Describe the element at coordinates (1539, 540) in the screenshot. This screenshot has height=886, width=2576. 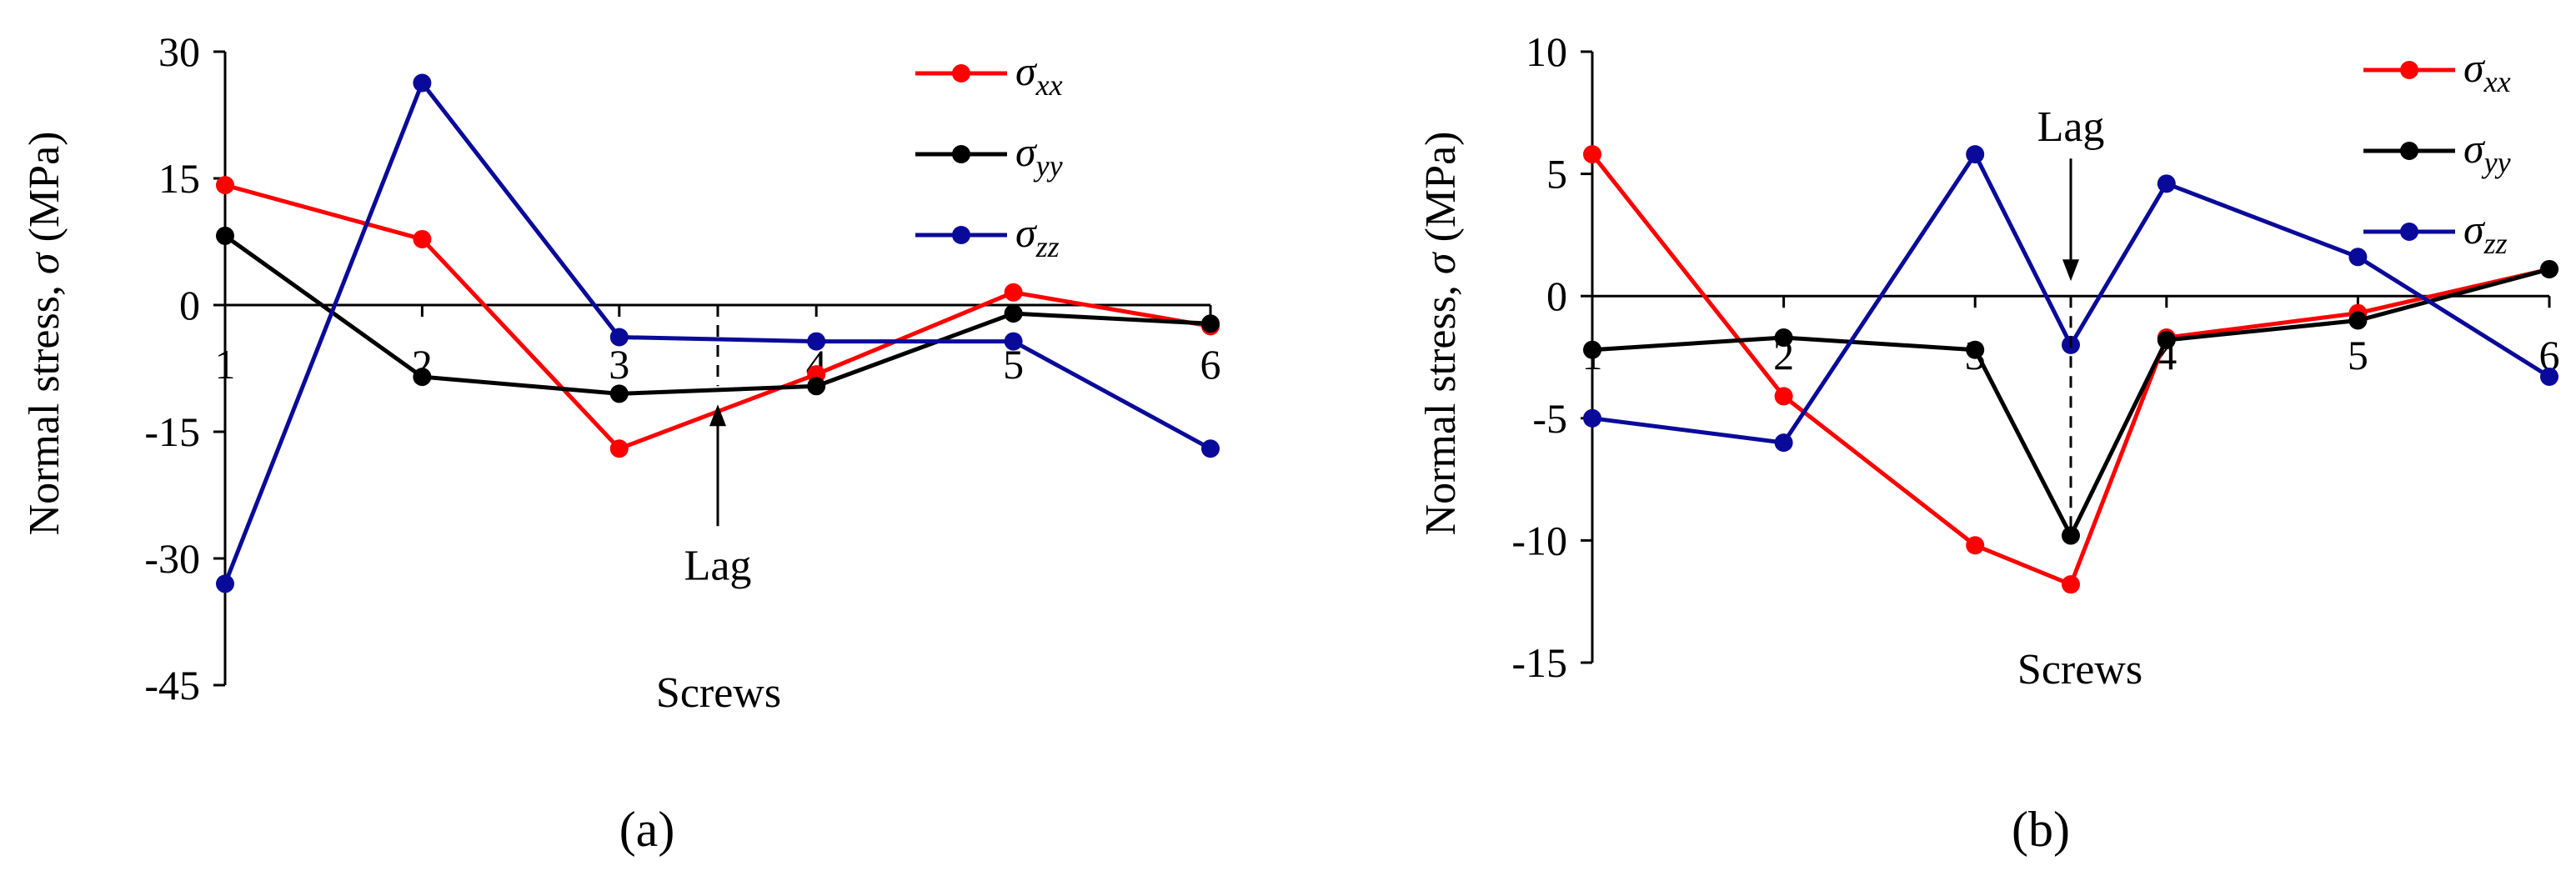
I see `y-tick-label: -10` at that location.